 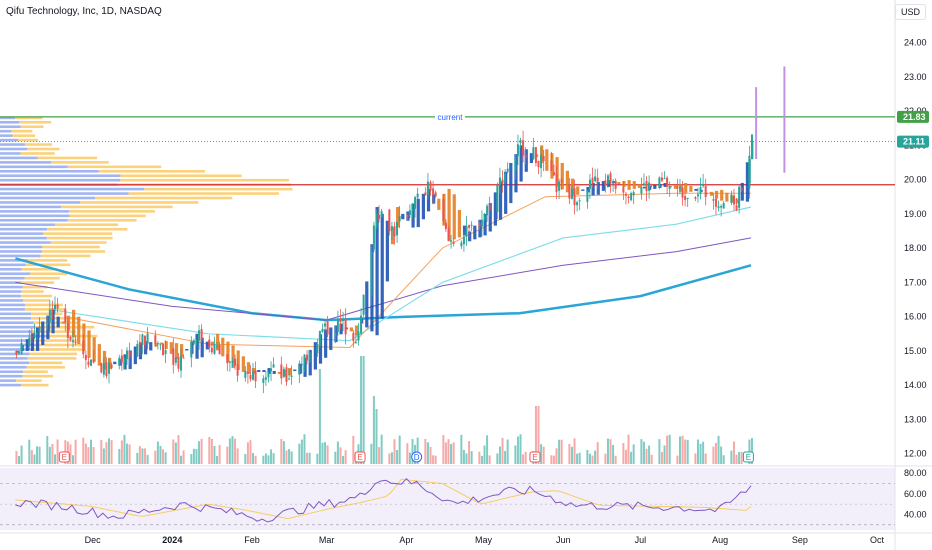 I want to click on rsi-tick-label: 40.00, so click(x=915, y=515).